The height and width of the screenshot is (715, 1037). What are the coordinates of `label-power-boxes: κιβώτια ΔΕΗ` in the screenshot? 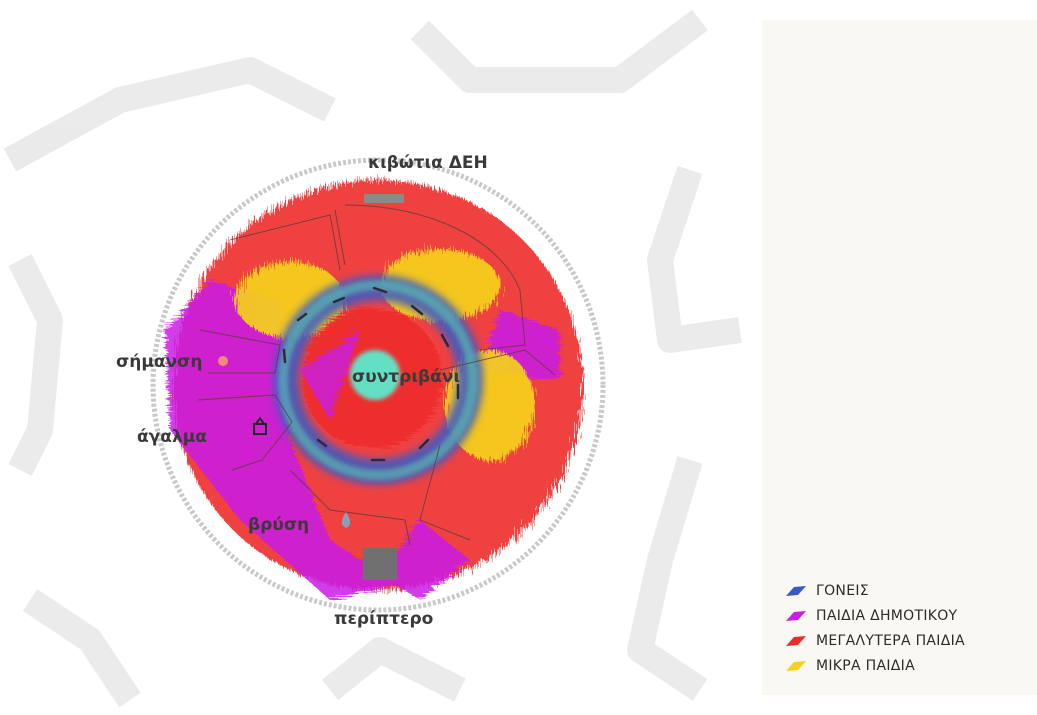 It's located at (428, 163).